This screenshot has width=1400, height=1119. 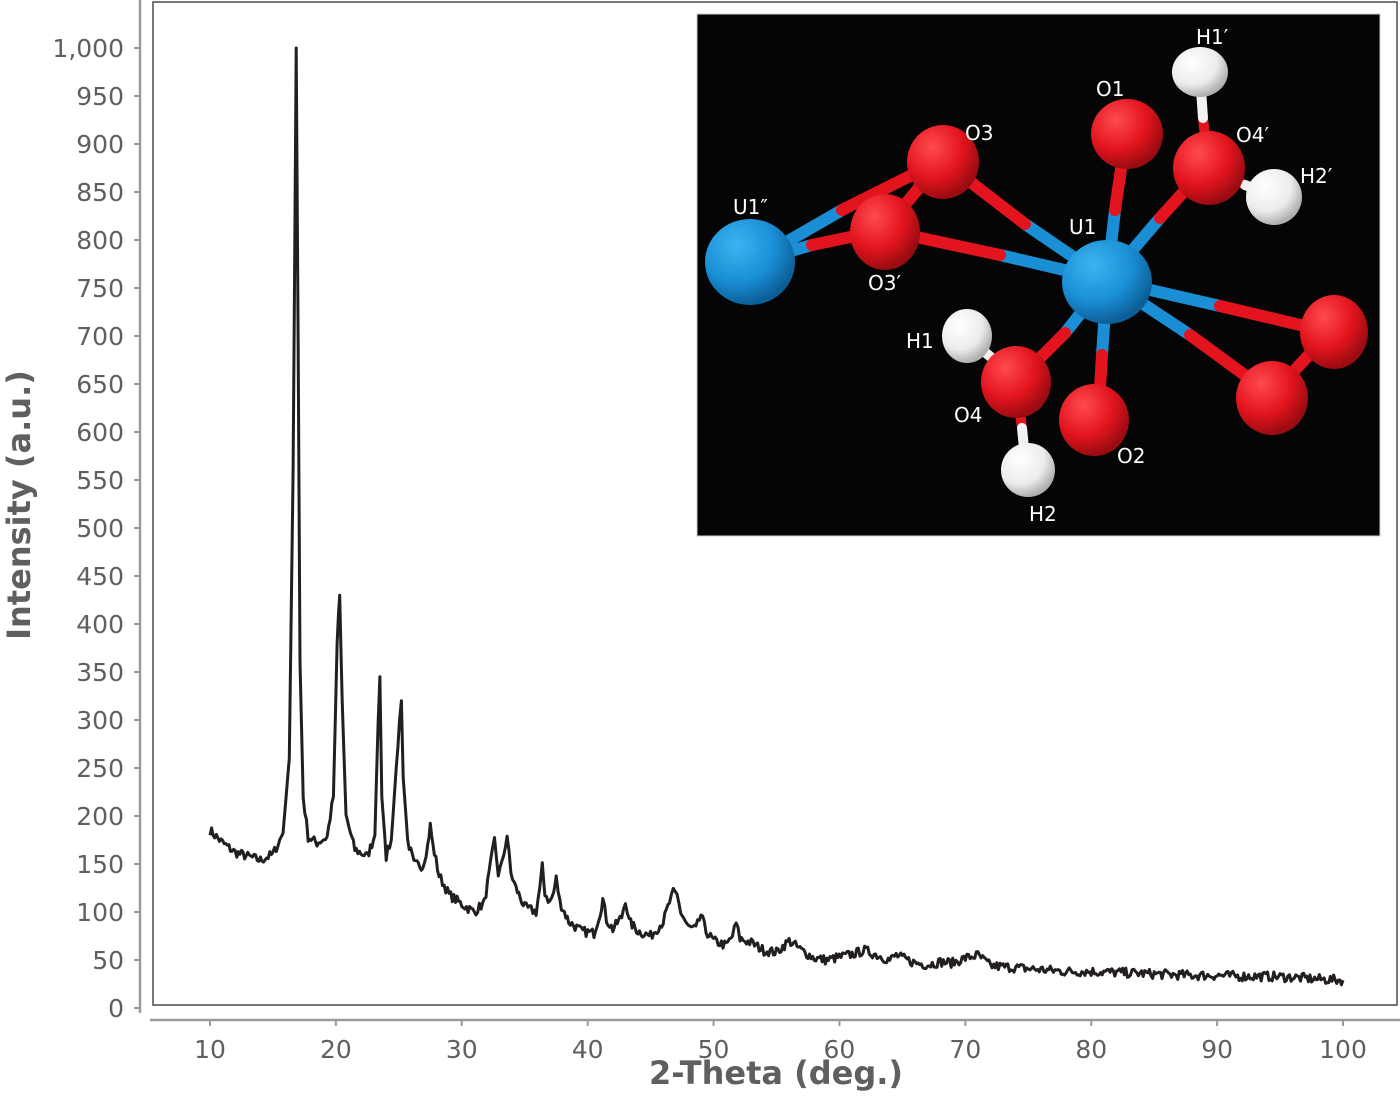 What do you see at coordinates (776, 1073) in the screenshot?
I see `x-axis-title: 2-Theta (deg.)` at bounding box center [776, 1073].